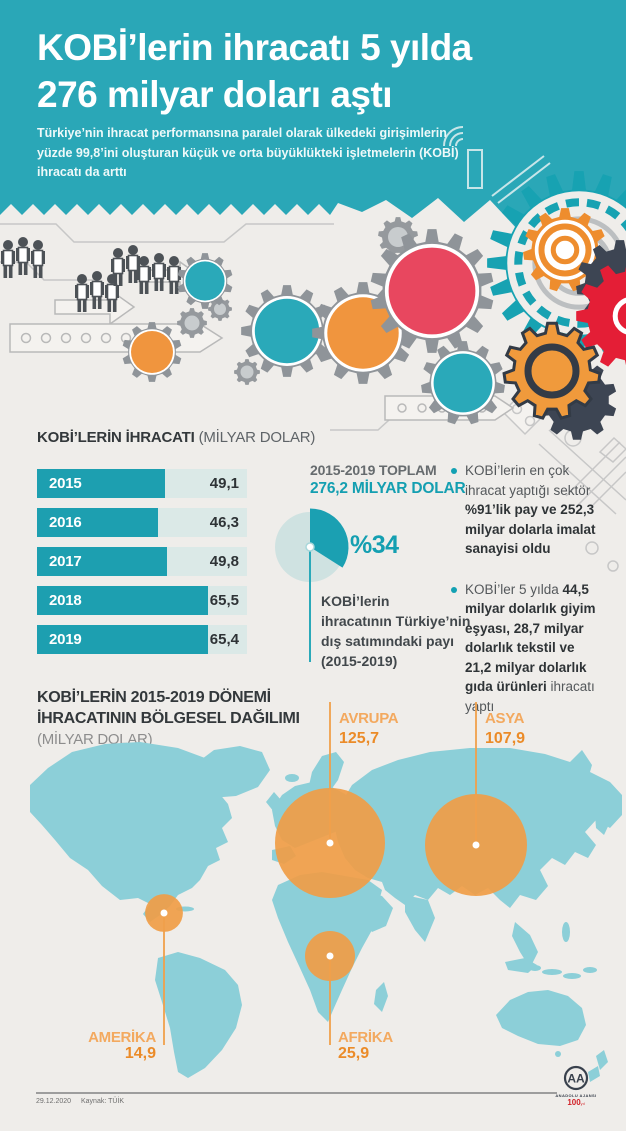 This screenshot has height=1131, width=626. I want to click on headline-line2: 276 milyar doları aştı, so click(215, 94).